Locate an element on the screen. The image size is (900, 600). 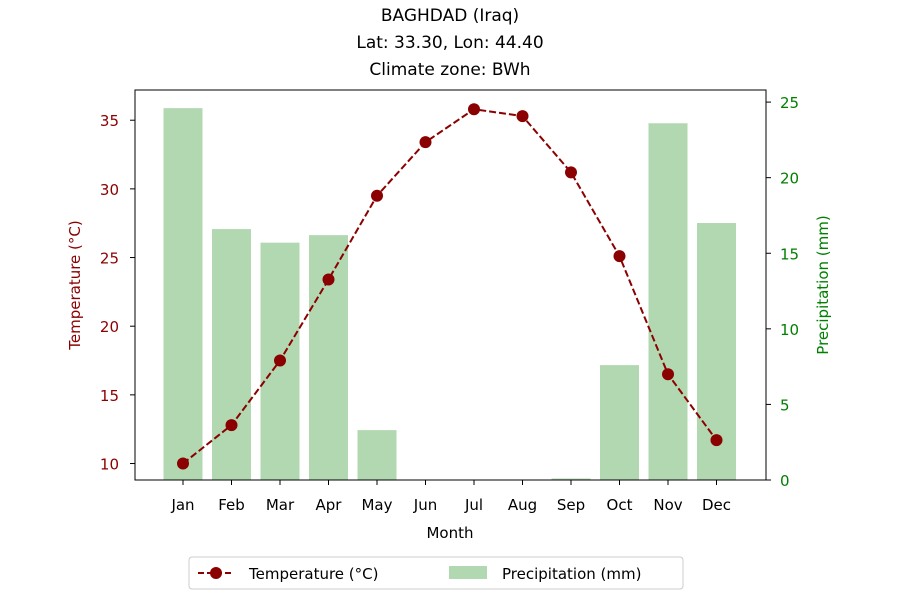
y-left-tick-label: 20 is located at coordinates (109, 327).